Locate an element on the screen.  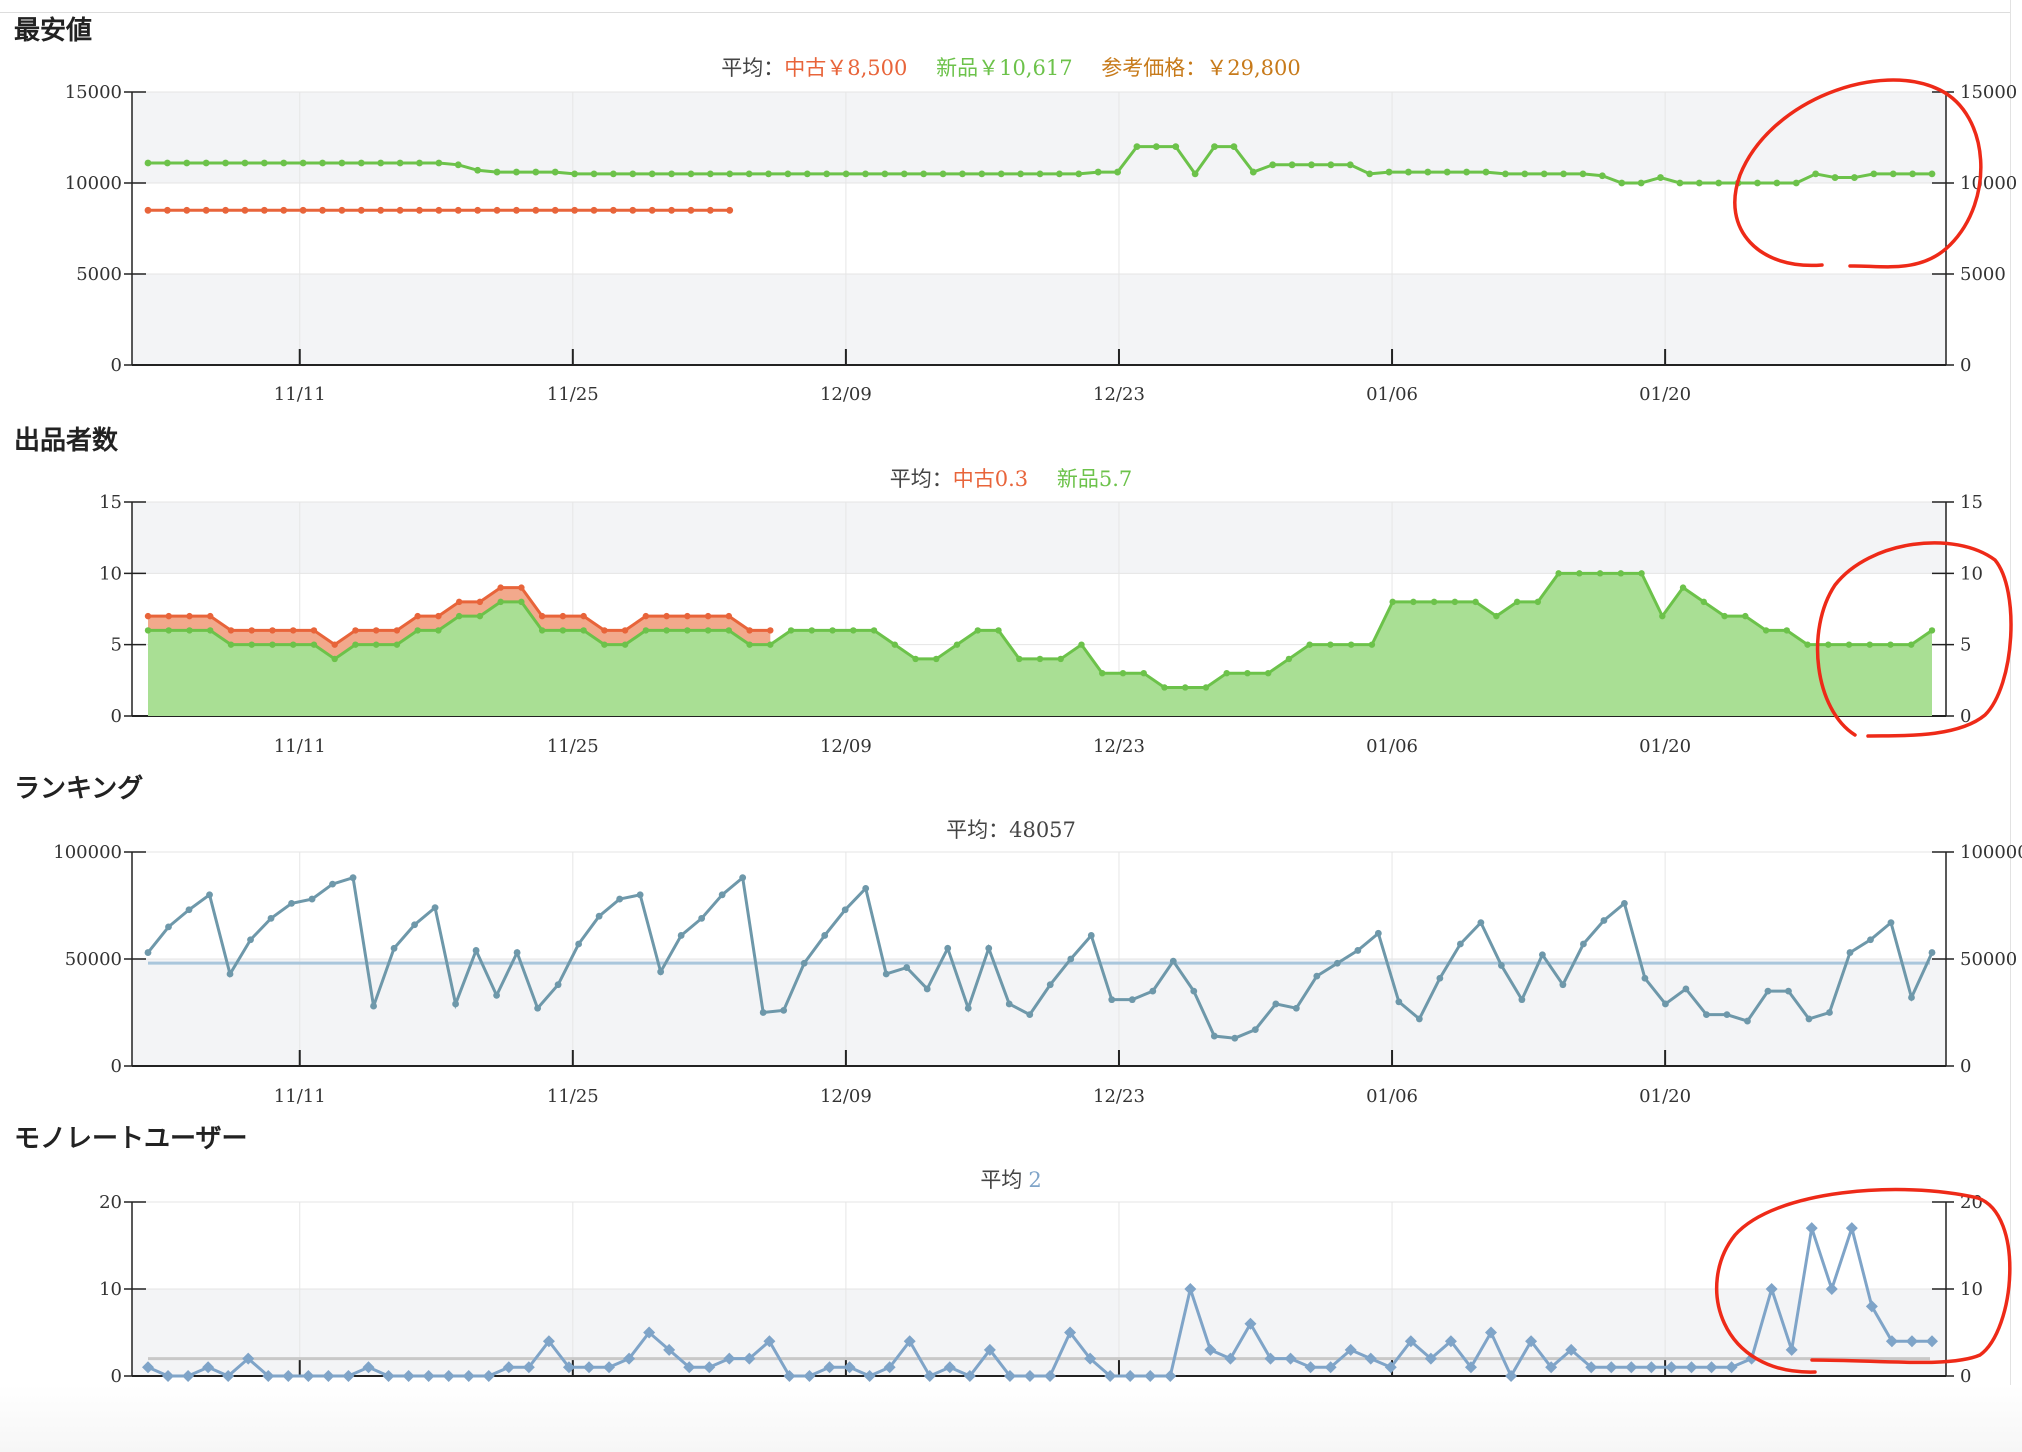
sellers-xtick-label: 01/06 is located at coordinates (1392, 746).